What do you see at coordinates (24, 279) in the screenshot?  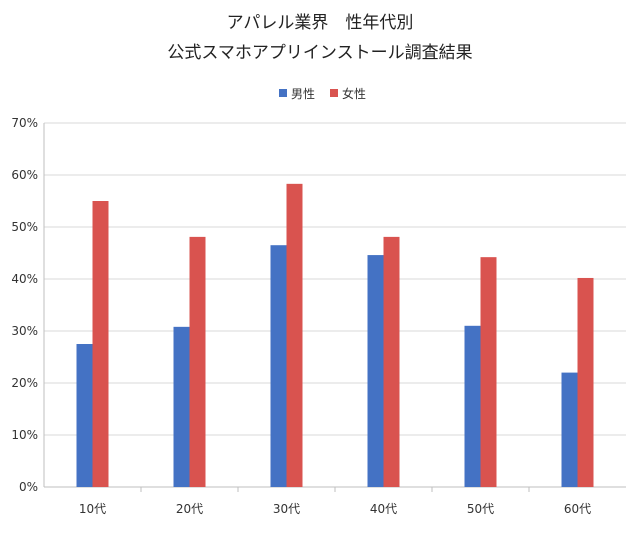 I see `y-tick-label: 40%` at bounding box center [24, 279].